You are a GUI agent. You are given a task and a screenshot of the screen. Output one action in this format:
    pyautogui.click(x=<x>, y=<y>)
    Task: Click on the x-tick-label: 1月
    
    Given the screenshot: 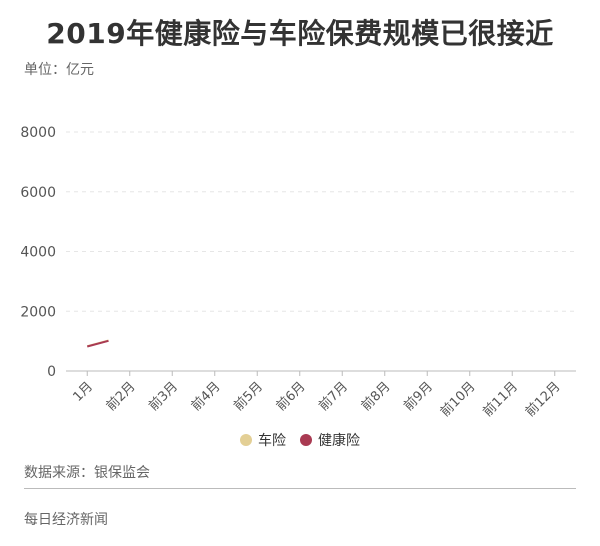 What is the action you would take?
    pyautogui.click(x=83, y=392)
    